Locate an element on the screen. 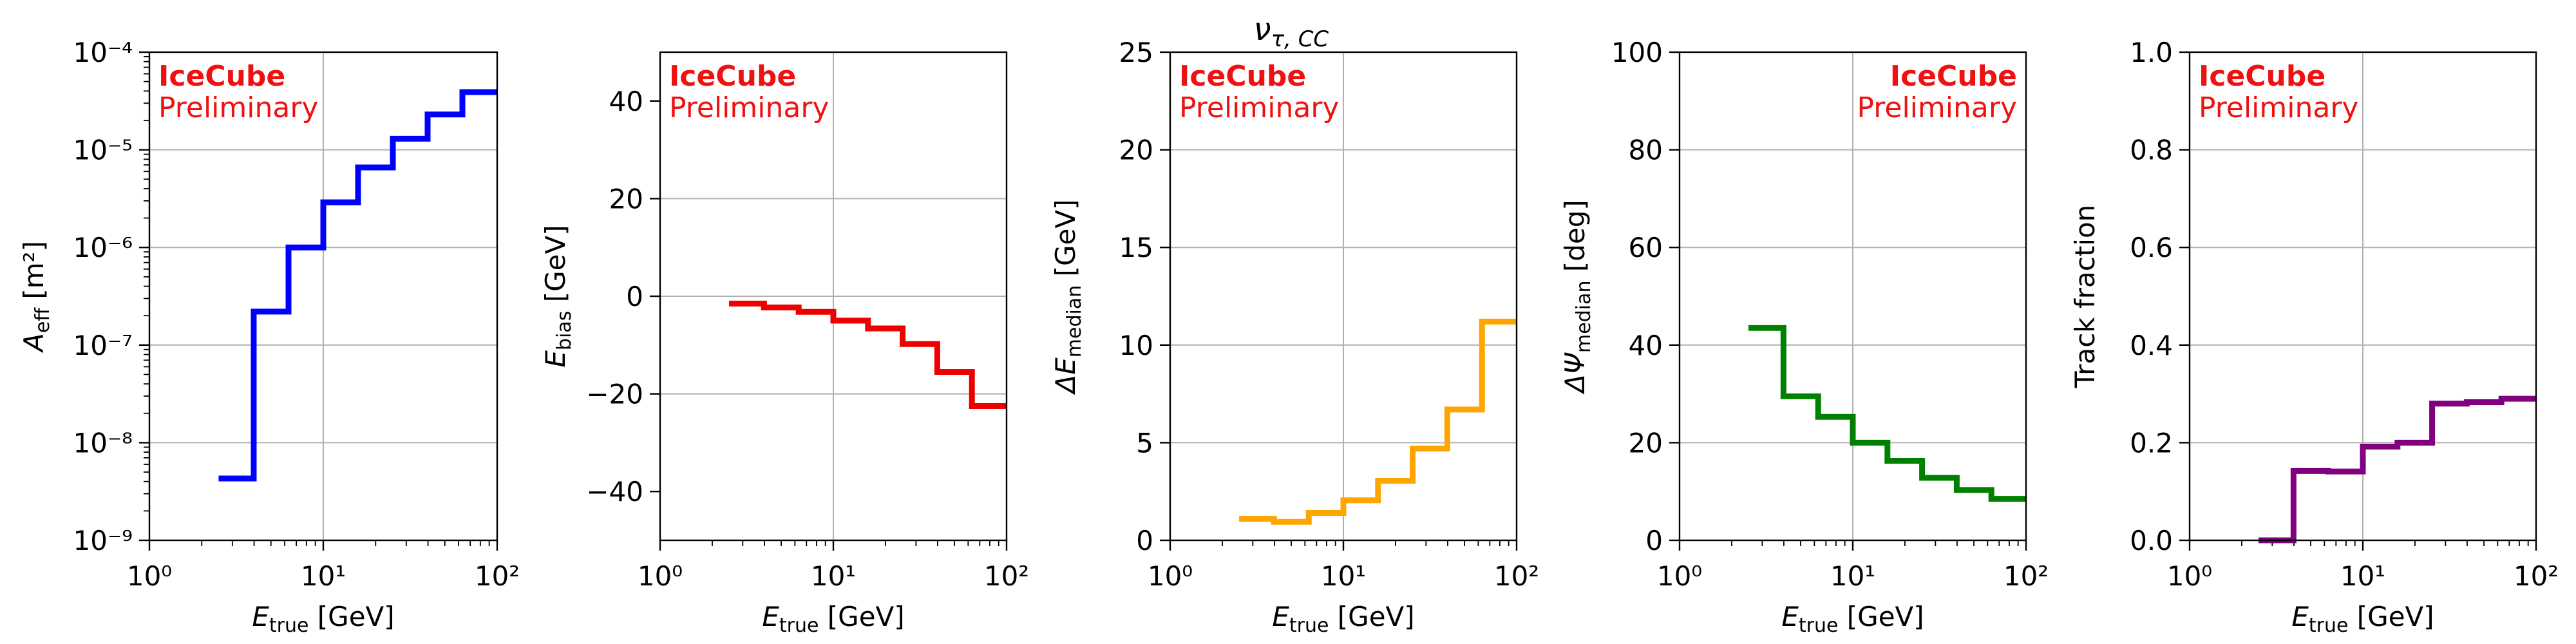 The image size is (2576, 644). y-tick-label: 0.2 is located at coordinates (2151, 443).